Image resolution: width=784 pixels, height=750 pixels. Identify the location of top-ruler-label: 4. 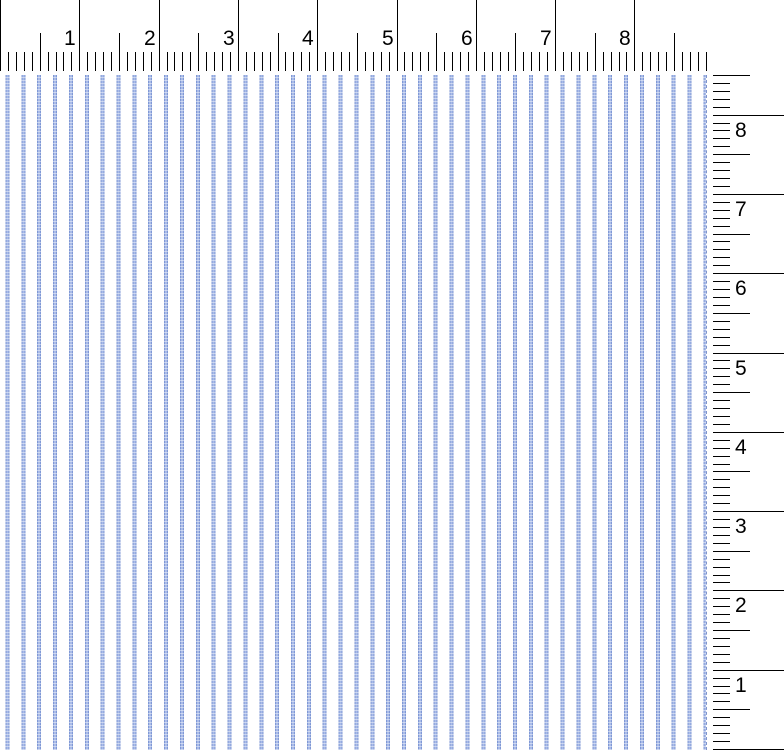
(308, 38).